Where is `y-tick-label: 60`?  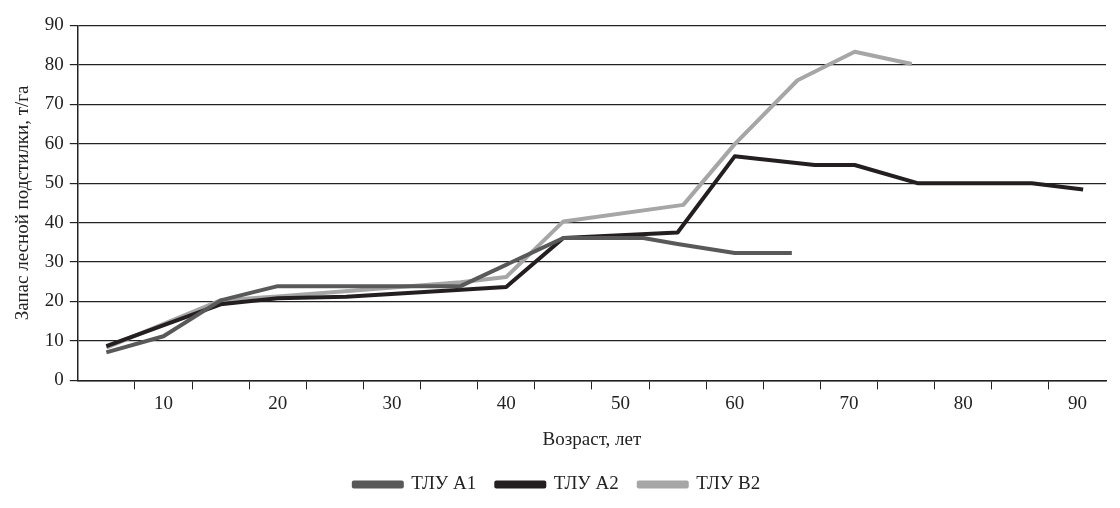 y-tick-label: 60 is located at coordinates (54, 142).